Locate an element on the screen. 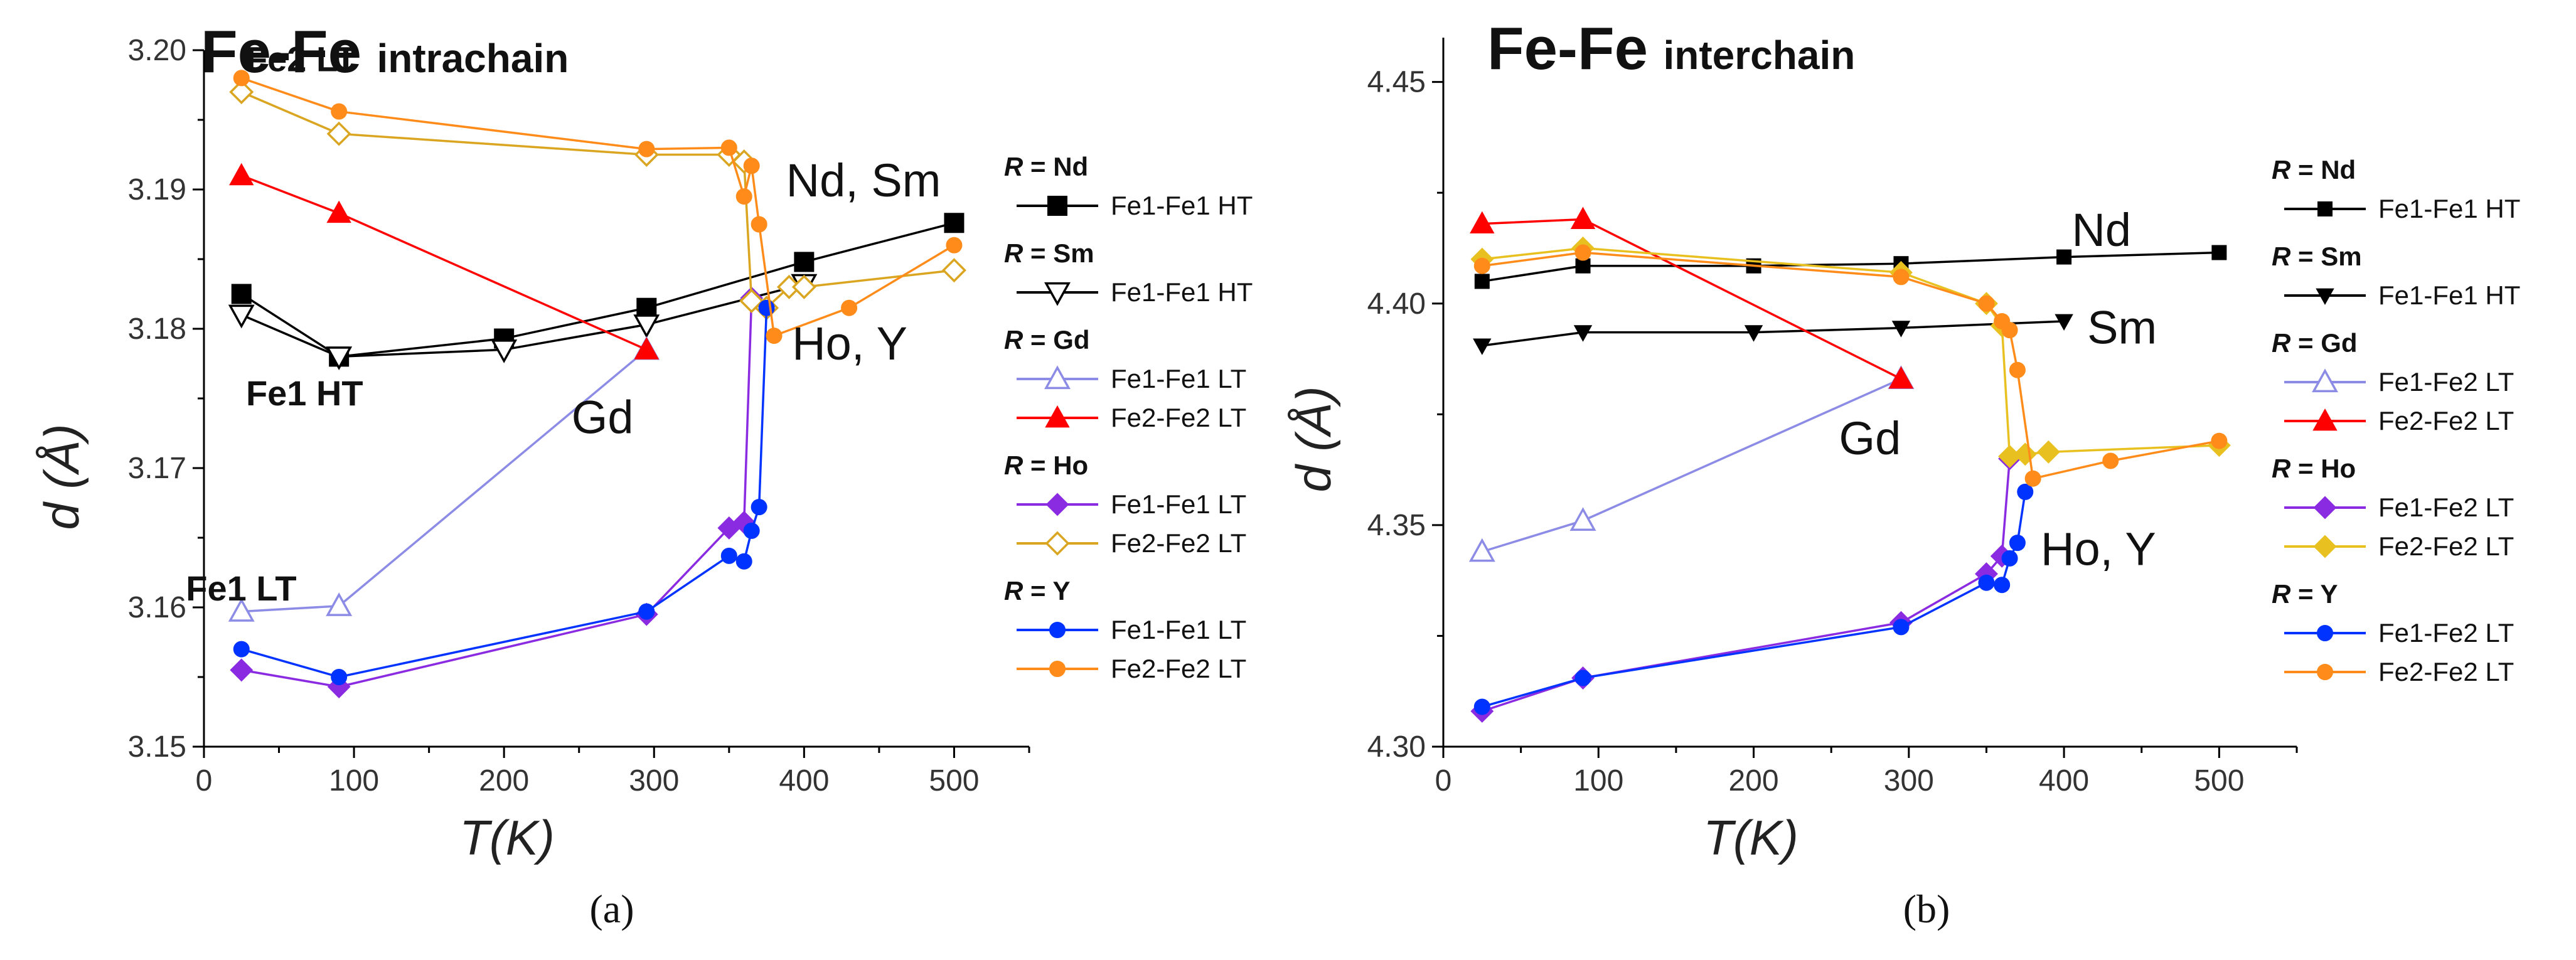  series-ho-fe1-fe2-lt is located at coordinates (1745, 585).